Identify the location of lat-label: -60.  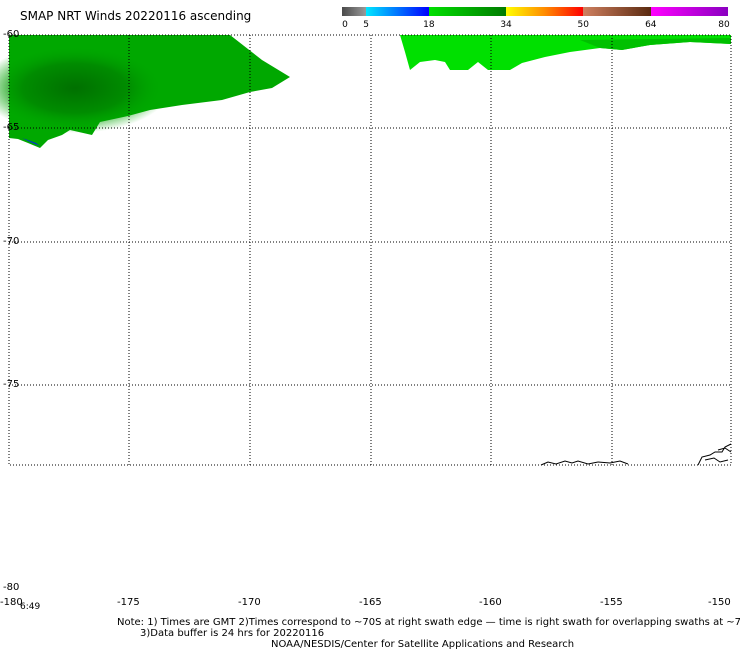
(11, 34).